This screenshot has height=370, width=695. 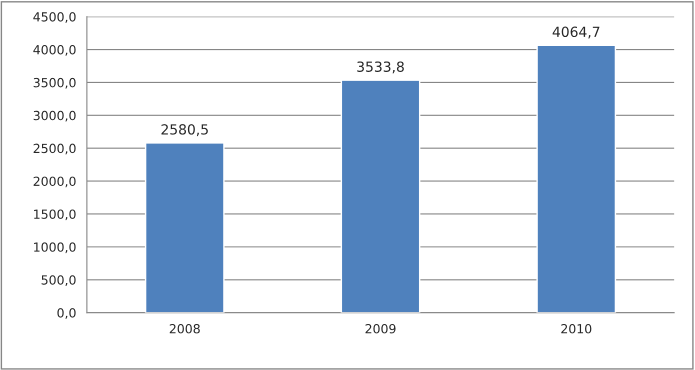 What do you see at coordinates (55, 149) in the screenshot?
I see `y-tick-label: 2500,0` at bounding box center [55, 149].